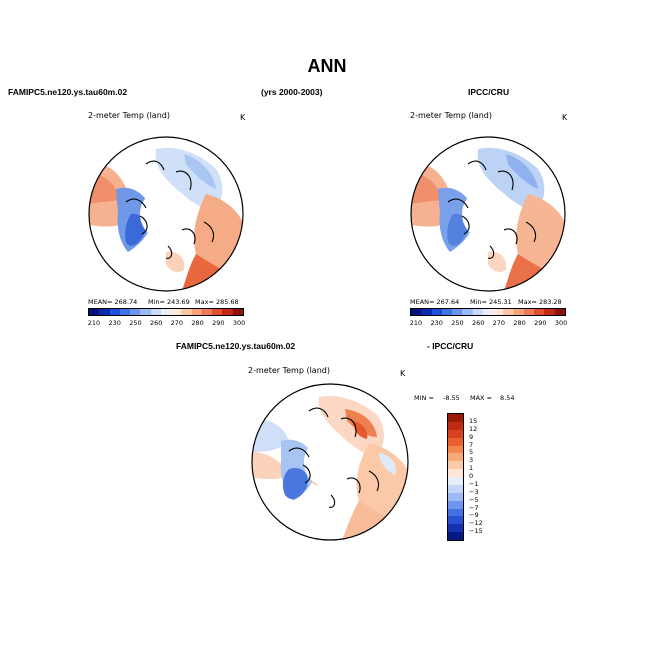  Describe the element at coordinates (507, 398) in the screenshot. I see `diff-max-value: 8.54` at that location.